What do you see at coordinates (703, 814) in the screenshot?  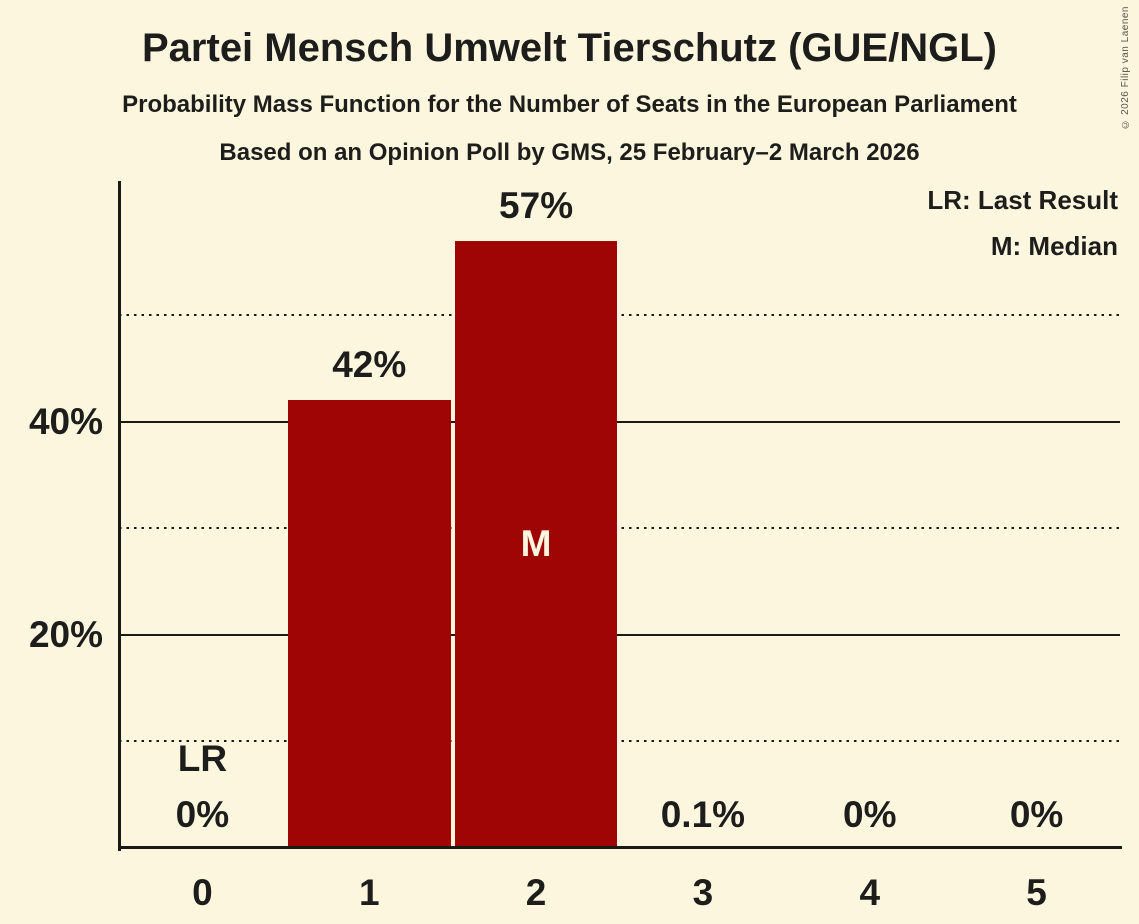 I see `value-label-seat-3: 0.1%` at bounding box center [703, 814].